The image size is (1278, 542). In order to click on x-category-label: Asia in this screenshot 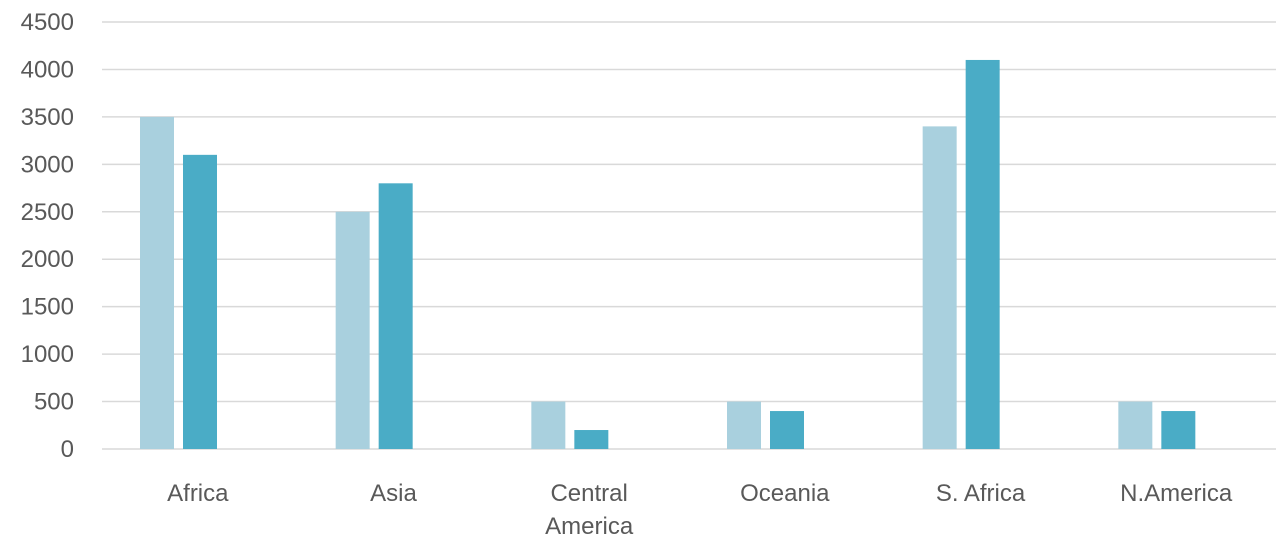, I will do `click(393, 493)`.